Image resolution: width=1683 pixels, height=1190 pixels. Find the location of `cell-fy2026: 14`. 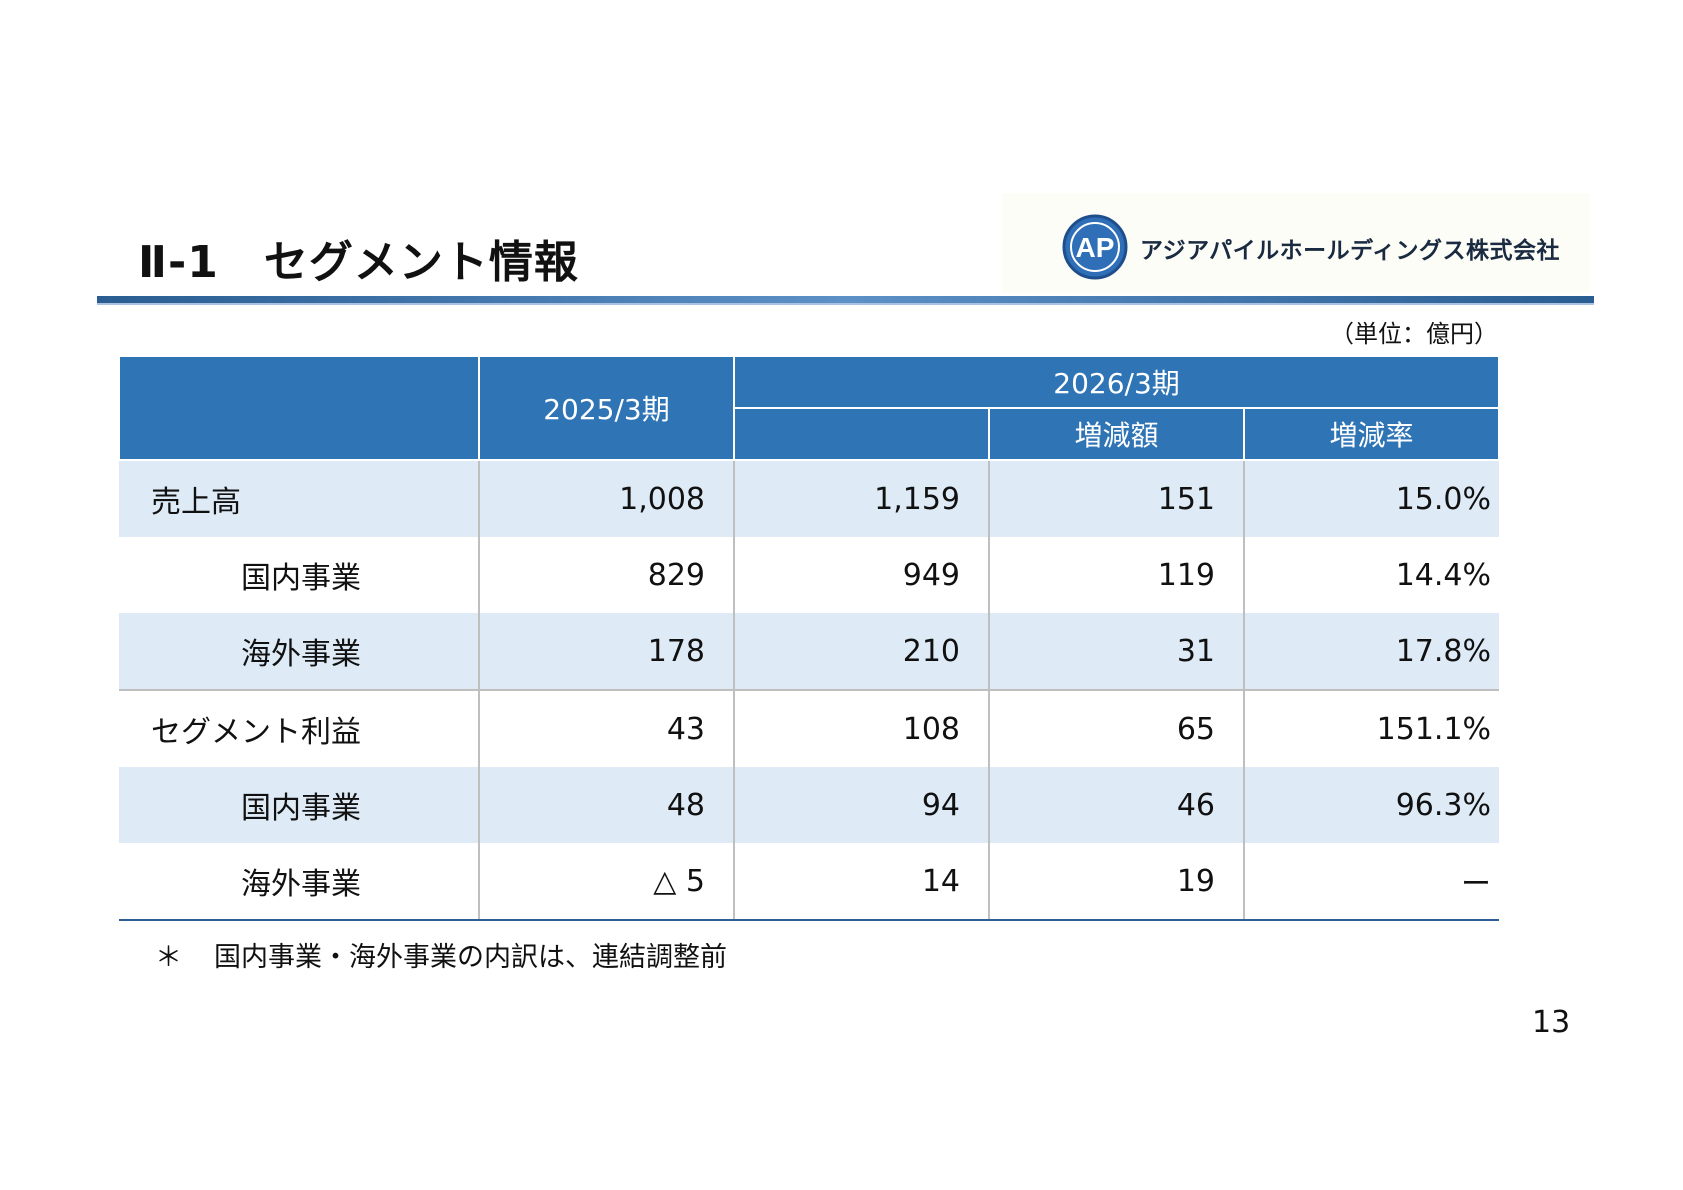

cell-fy2026: 14 is located at coordinates (861, 882).